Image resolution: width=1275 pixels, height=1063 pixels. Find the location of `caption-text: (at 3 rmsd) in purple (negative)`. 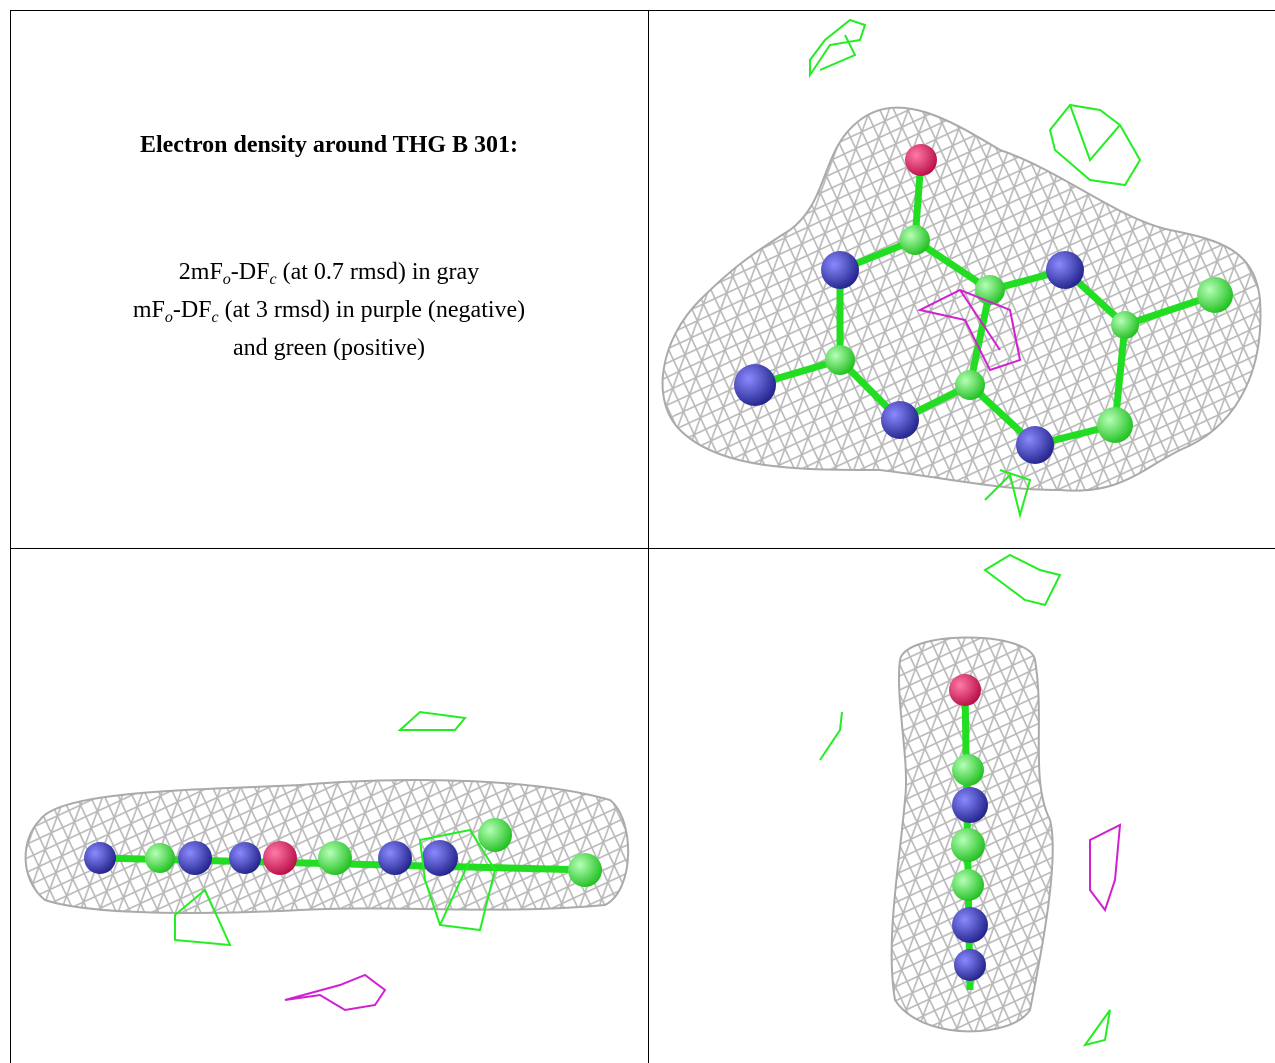

caption-text: (at 3 rmsd) in purple (negative) is located at coordinates (372, 310).